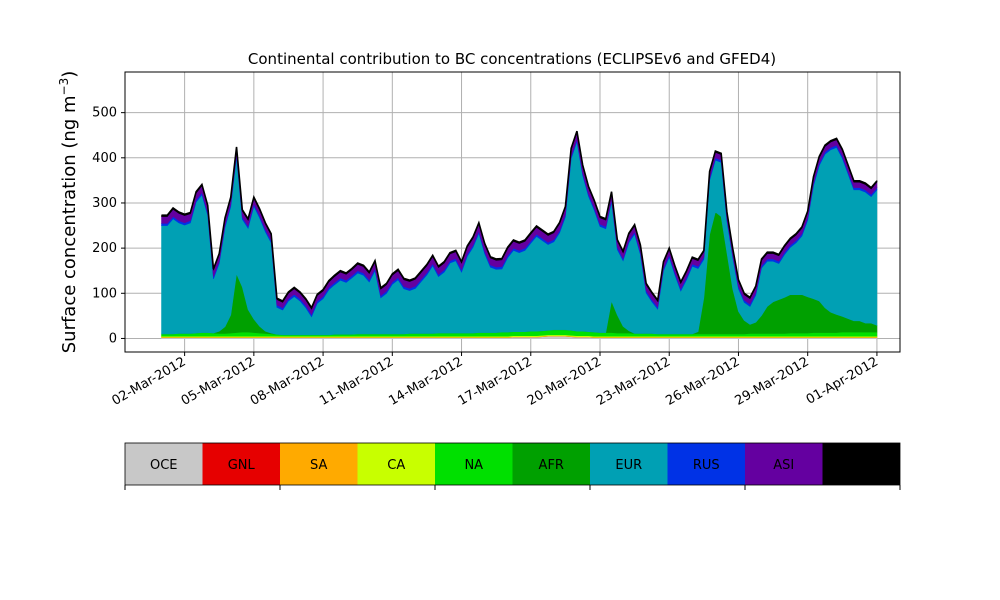  I want to click on colorbar-label: AFR, so click(551, 465).